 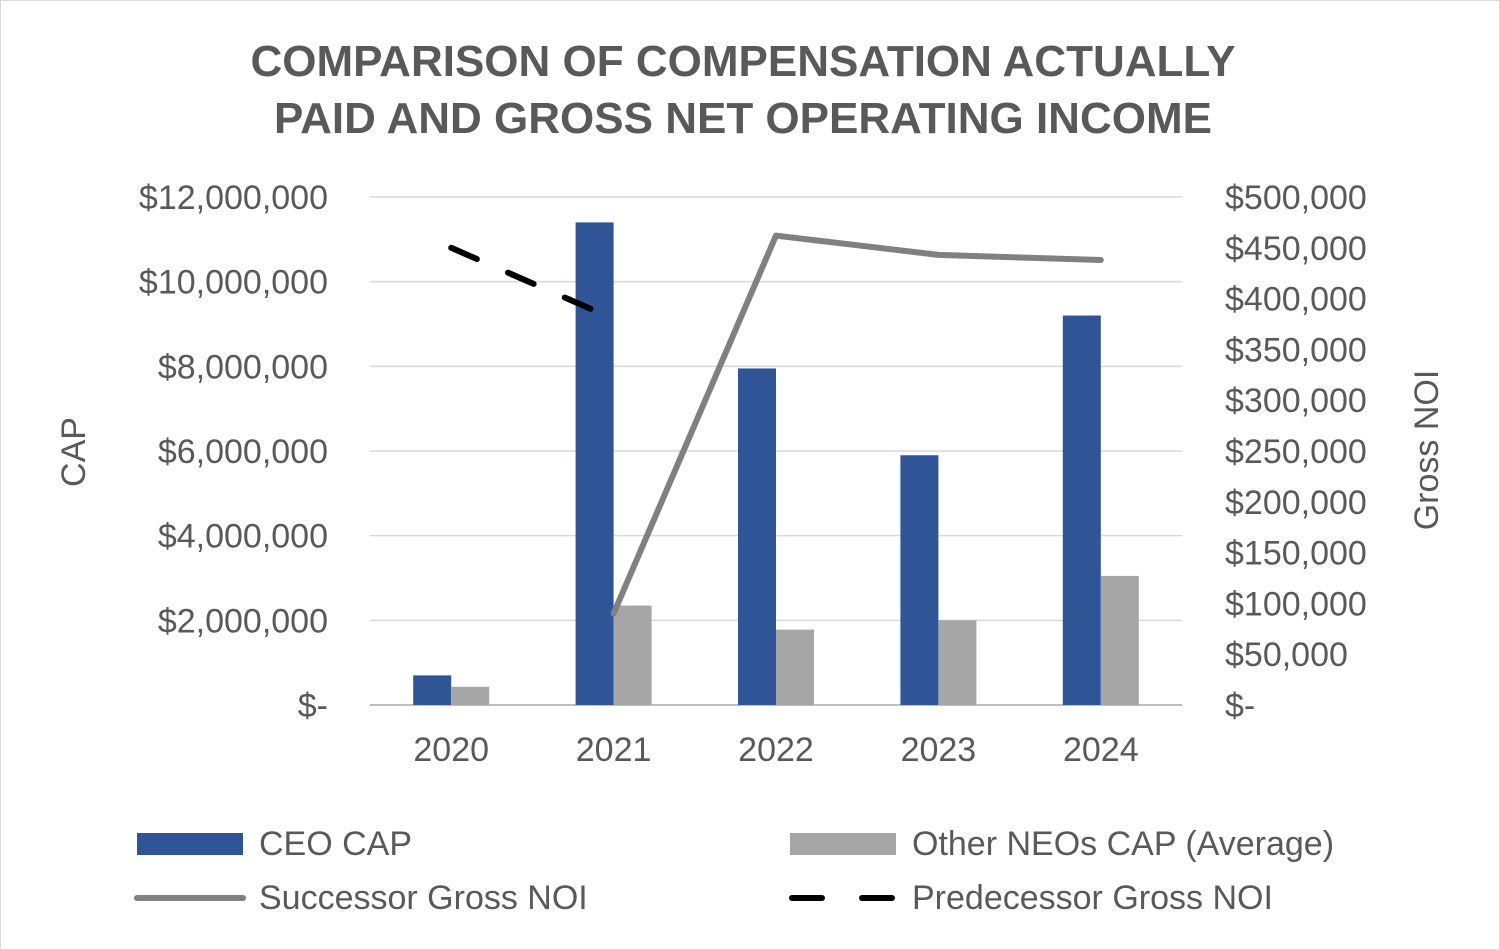 I want to click on left-tick-label: $8,000,000, so click(x=243, y=367).